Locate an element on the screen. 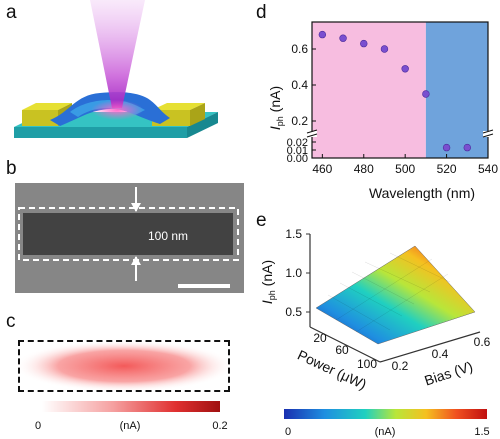 This screenshot has width=500, height=439. axis-break-left-gap is located at coordinates (312, 134).